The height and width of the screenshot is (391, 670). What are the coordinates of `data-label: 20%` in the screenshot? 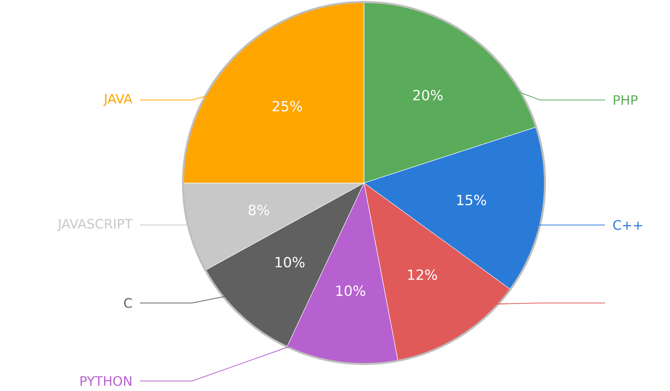 It's located at (428, 95).